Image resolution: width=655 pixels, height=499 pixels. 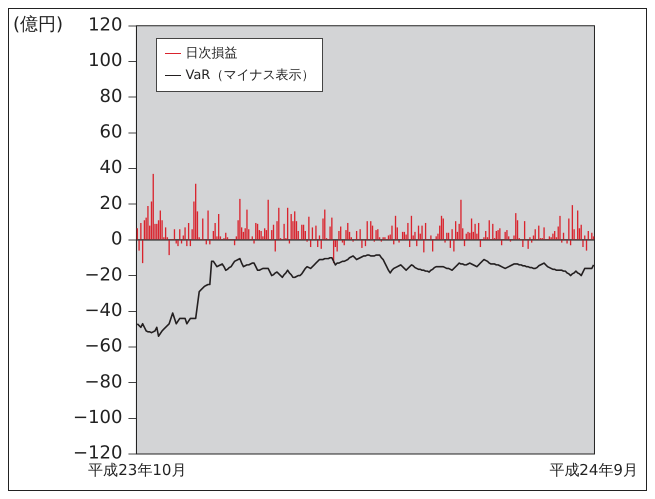 I want to click on y-tick-label: 60, so click(x=111, y=132).